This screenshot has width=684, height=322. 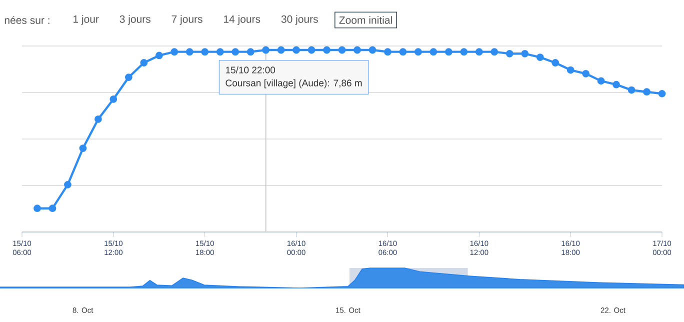 I want to click on text: 14 jours, so click(x=242, y=20).